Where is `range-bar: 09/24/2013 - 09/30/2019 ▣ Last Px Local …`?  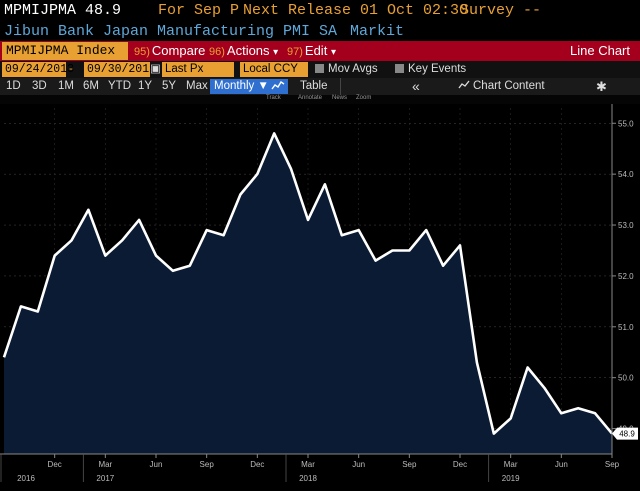
range-bar: 09/24/2013 - 09/30/2019 ▣ Last Px Local … is located at coordinates (320, 69).